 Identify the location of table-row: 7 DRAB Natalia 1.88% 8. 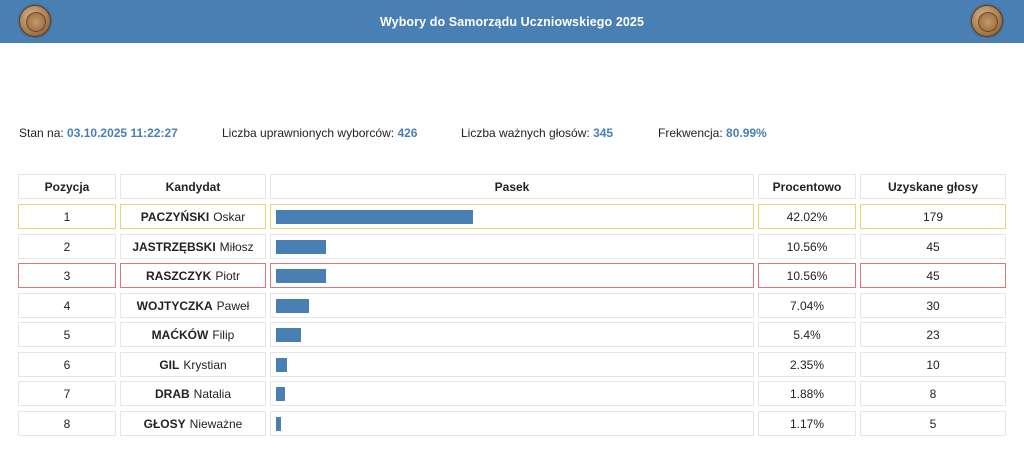
(512, 393).